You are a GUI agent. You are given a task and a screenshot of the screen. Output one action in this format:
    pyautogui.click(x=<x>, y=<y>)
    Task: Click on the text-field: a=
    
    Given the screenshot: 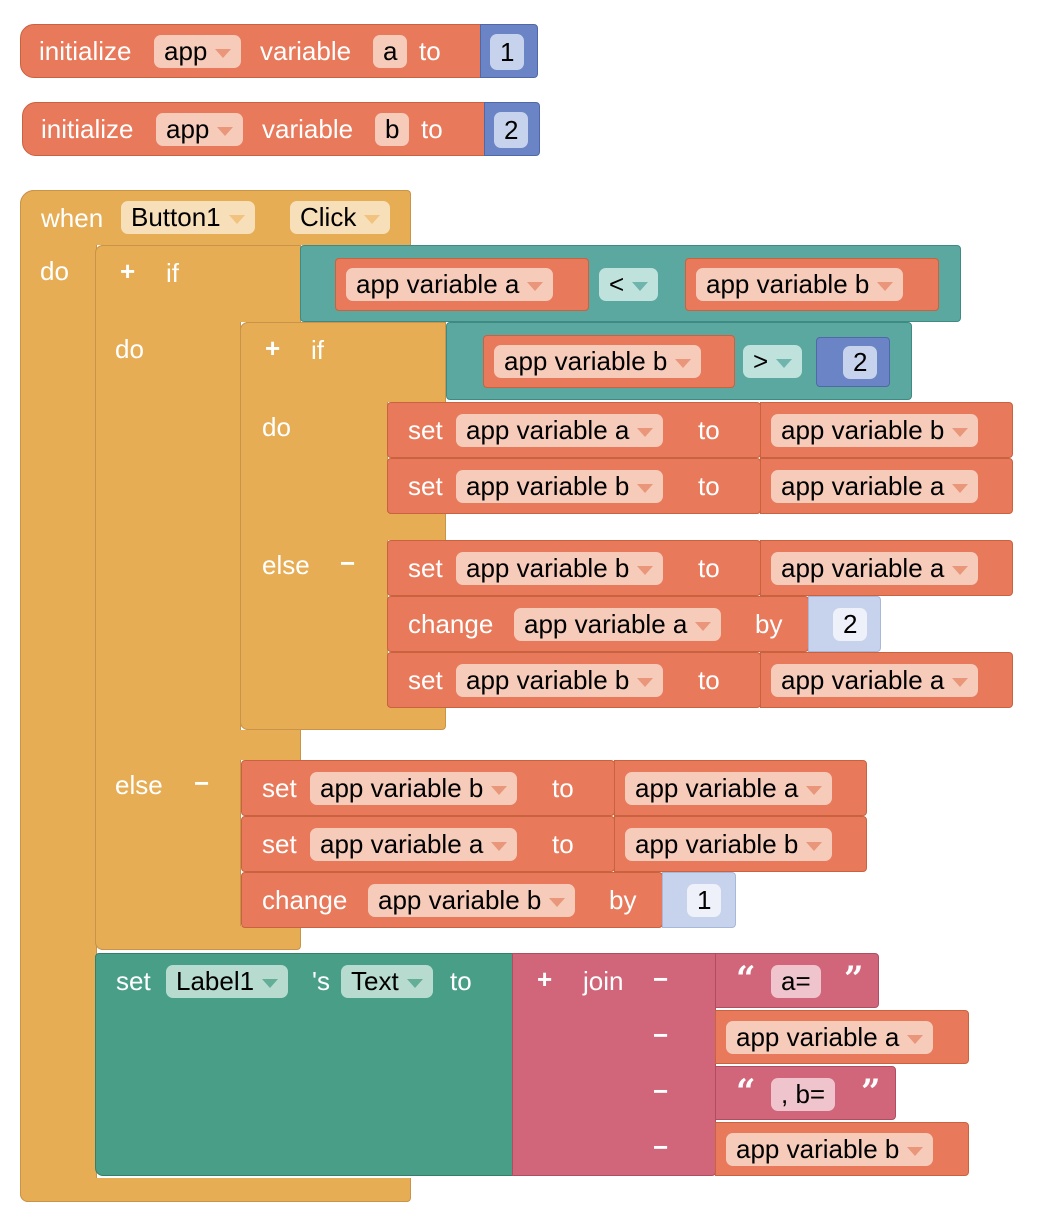 What is the action you would take?
    pyautogui.click(x=796, y=981)
    